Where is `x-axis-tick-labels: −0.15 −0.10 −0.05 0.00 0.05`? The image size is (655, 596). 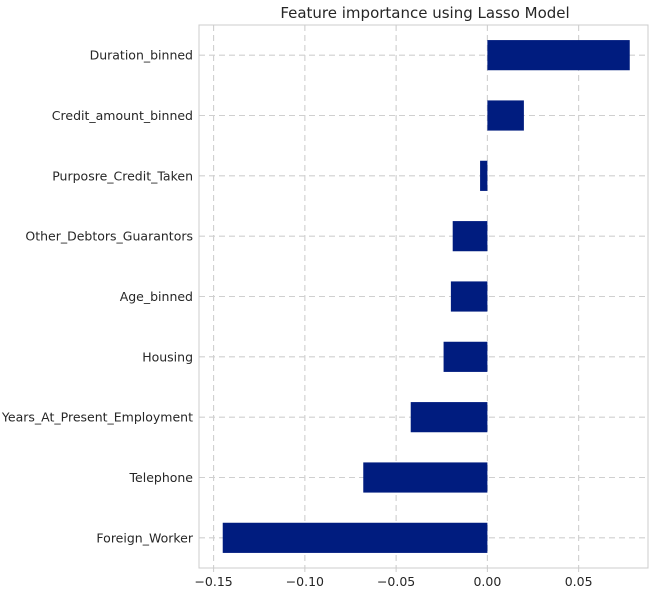
x-axis-tick-labels: −0.15 −0.10 −0.05 0.00 0.05 is located at coordinates (393, 578).